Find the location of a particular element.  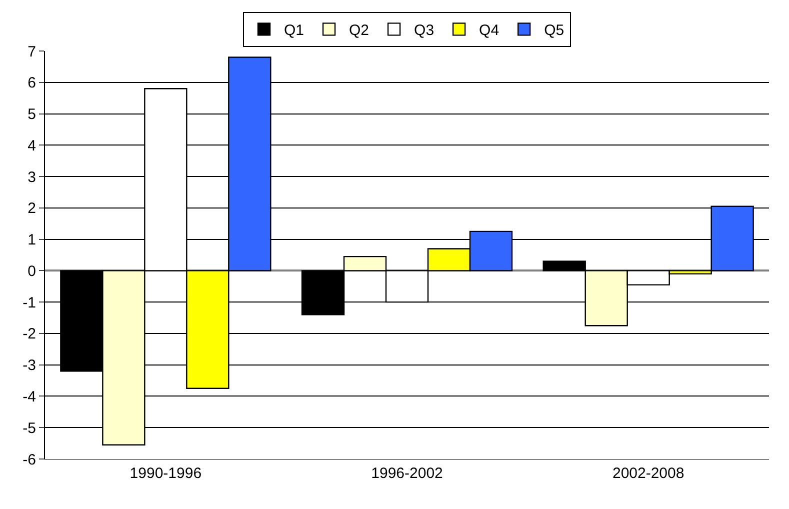

y-tick-label: -2 is located at coordinates (29, 334).